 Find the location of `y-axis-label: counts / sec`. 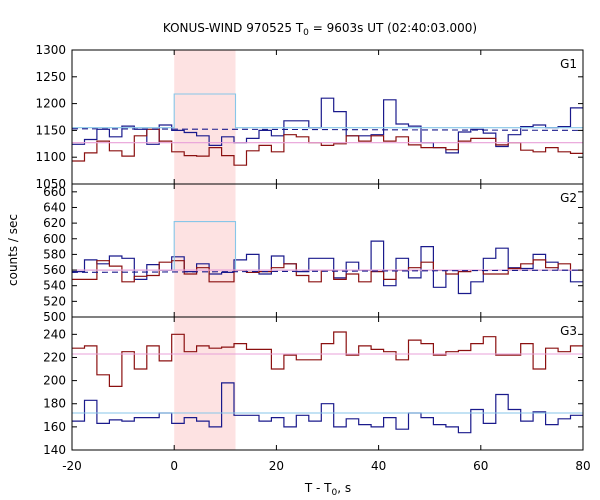

y-axis-label: counts / sec is located at coordinates (13, 250).